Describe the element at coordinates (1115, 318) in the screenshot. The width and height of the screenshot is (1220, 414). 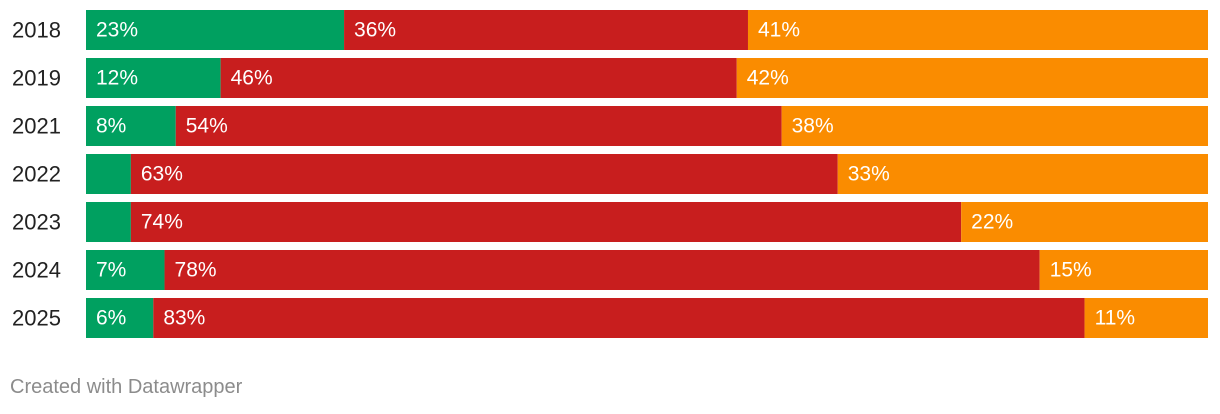
I see `value-label-2025-series-3: 11%` at that location.